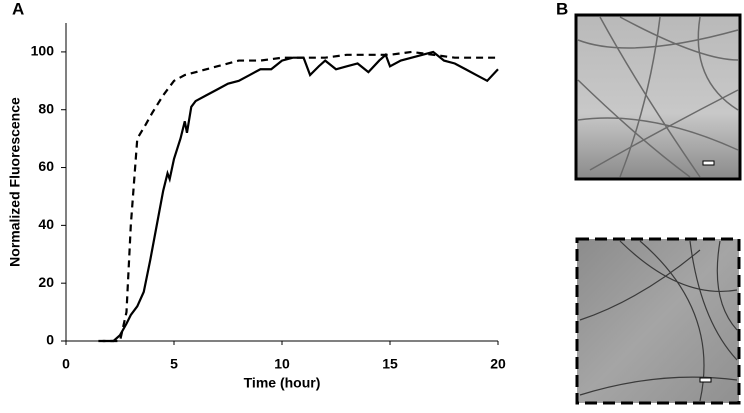  Describe the element at coordinates (174, 364) in the screenshot. I see `x-tick-label: 5` at that location.